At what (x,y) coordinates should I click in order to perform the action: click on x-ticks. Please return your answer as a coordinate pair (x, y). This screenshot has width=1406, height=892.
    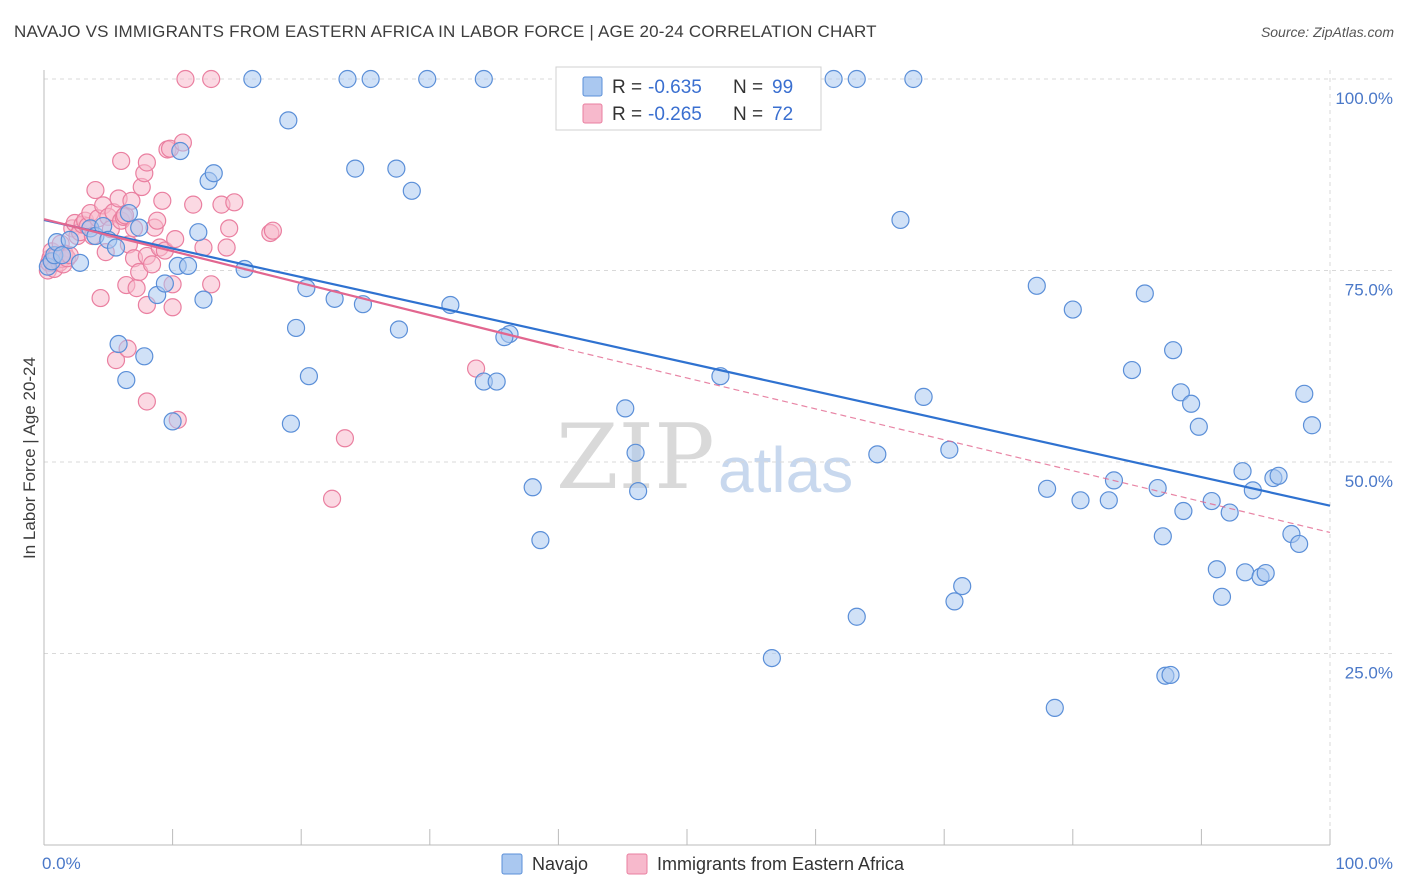
    Looking at the image, I should click on (687, 837).